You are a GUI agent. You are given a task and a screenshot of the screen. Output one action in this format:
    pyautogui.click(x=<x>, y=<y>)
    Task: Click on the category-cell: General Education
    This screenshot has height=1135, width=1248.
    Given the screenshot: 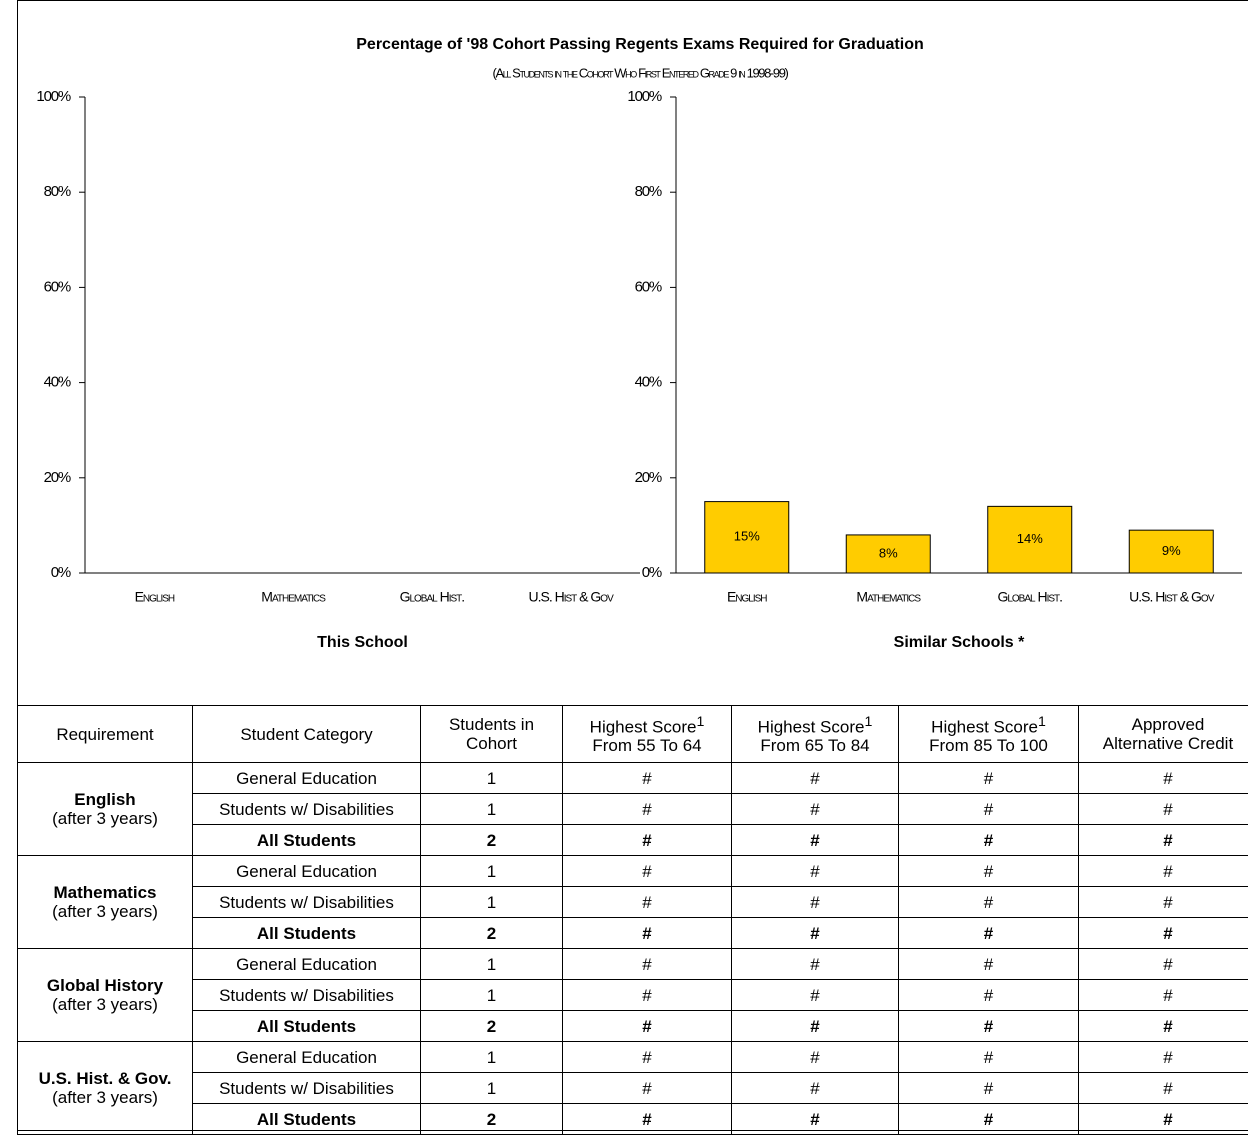 What is the action you would take?
    pyautogui.click(x=307, y=778)
    